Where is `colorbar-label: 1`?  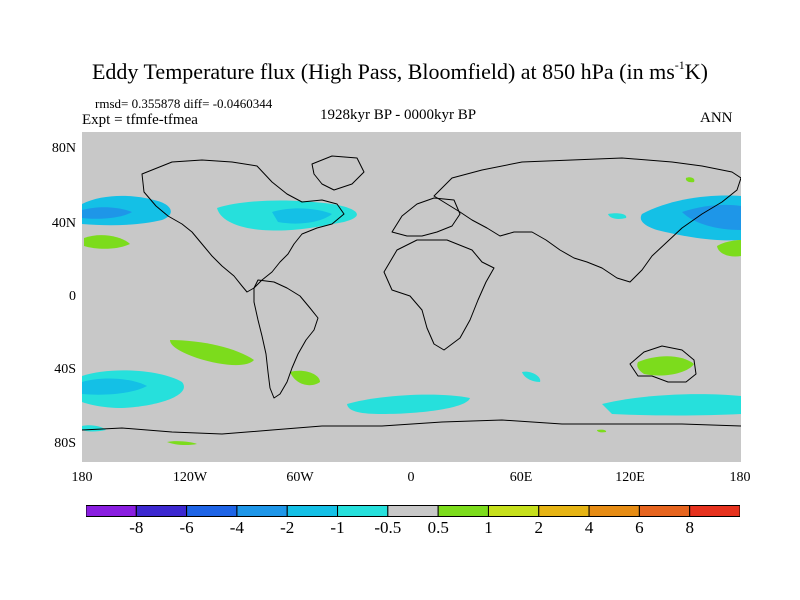 colorbar-label: 1 is located at coordinates (488, 527).